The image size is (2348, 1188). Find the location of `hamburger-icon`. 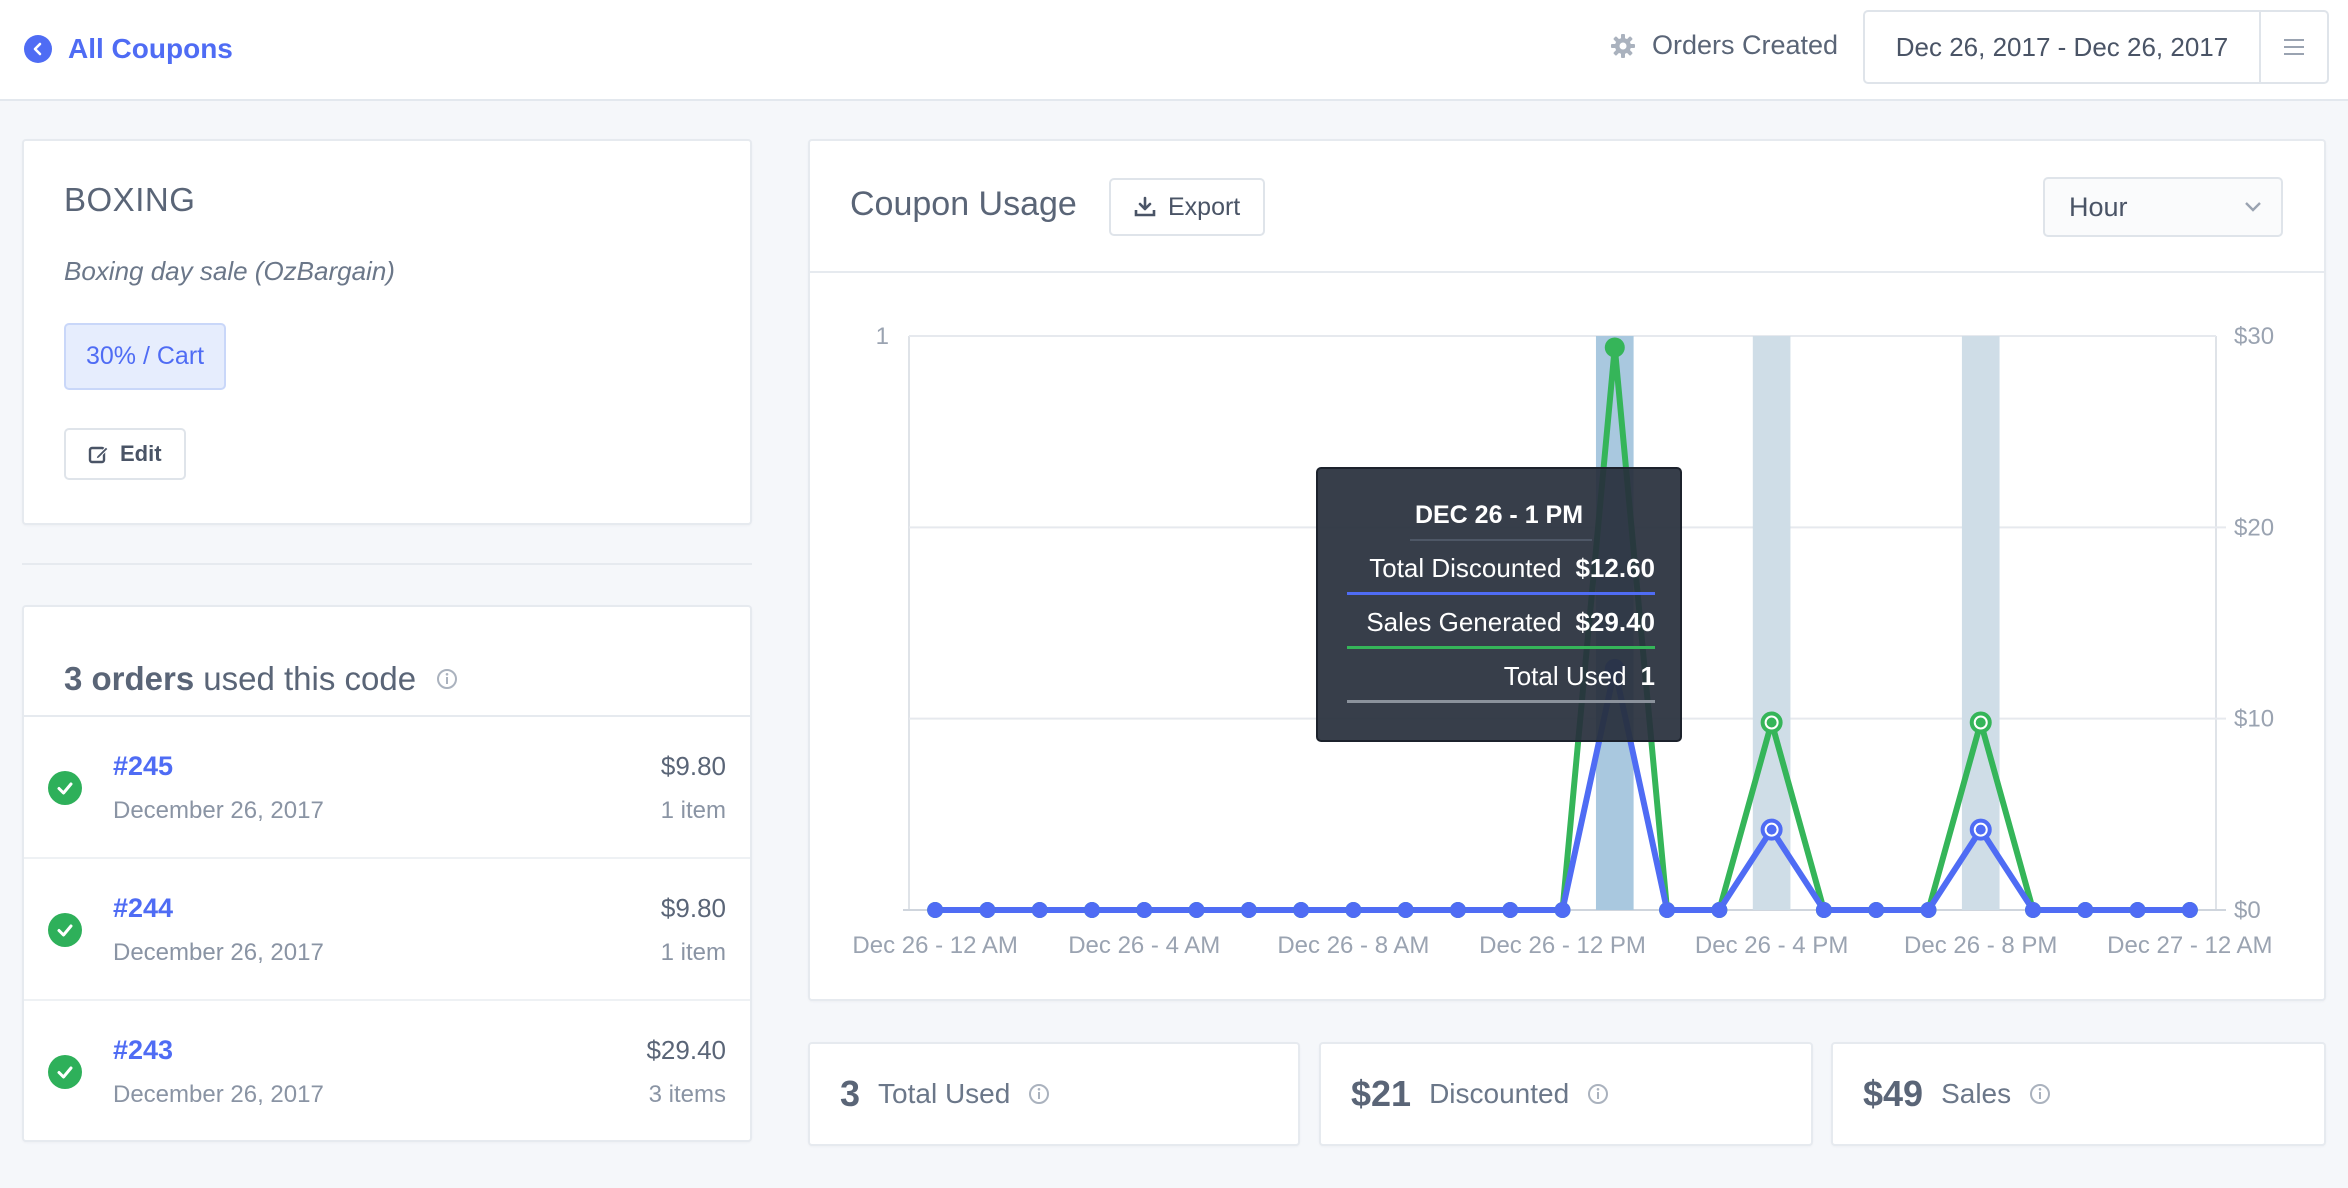

hamburger-icon is located at coordinates (2294, 47).